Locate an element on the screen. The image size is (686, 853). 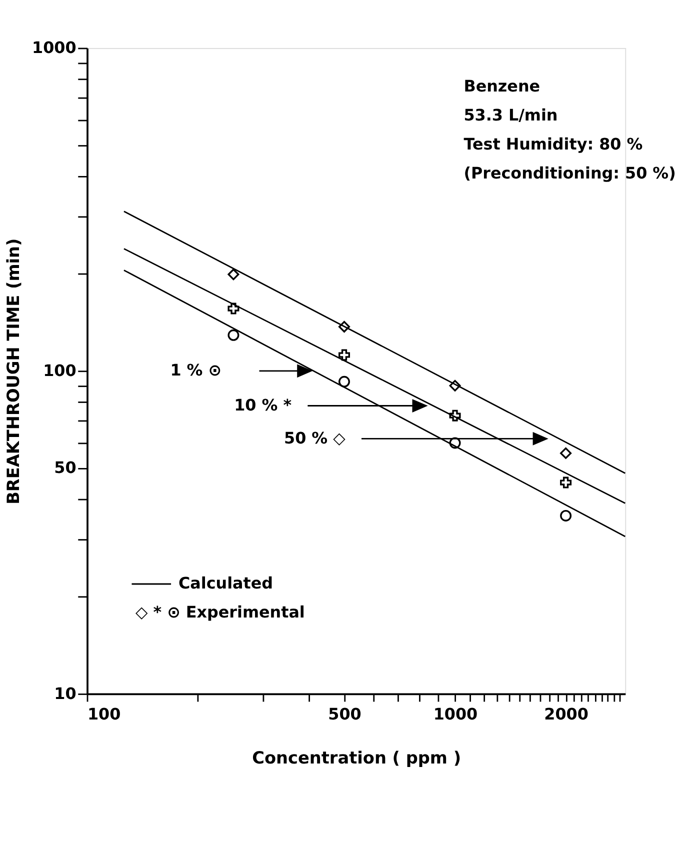
annotation: ◇ * ⊙ Experimental is located at coordinates (220, 612).